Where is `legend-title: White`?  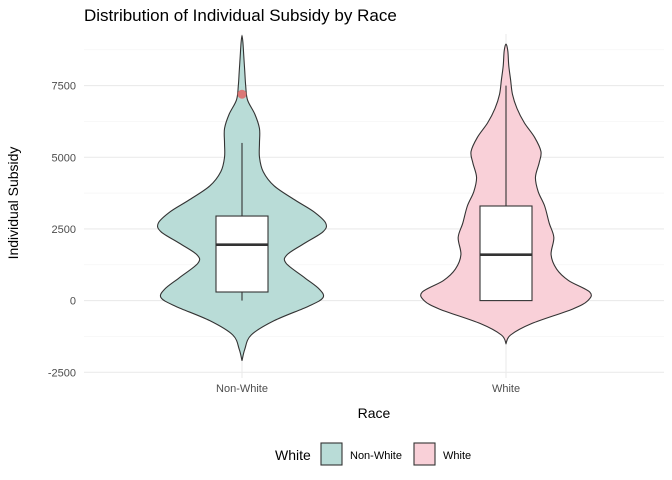 legend-title: White is located at coordinates (293, 455).